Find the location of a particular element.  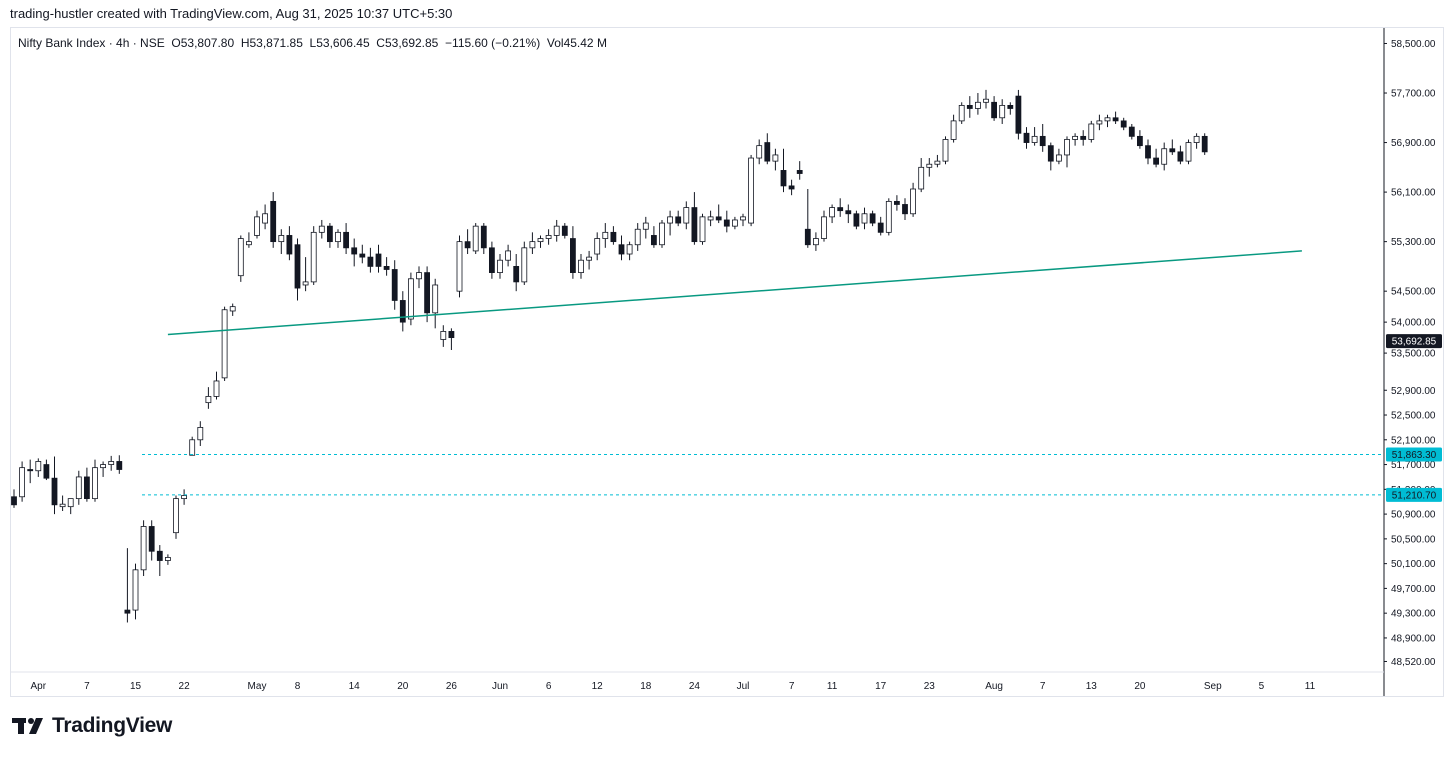

legend-symbol: Nifty Bank Index · 4h · NSE is located at coordinates (91, 43).